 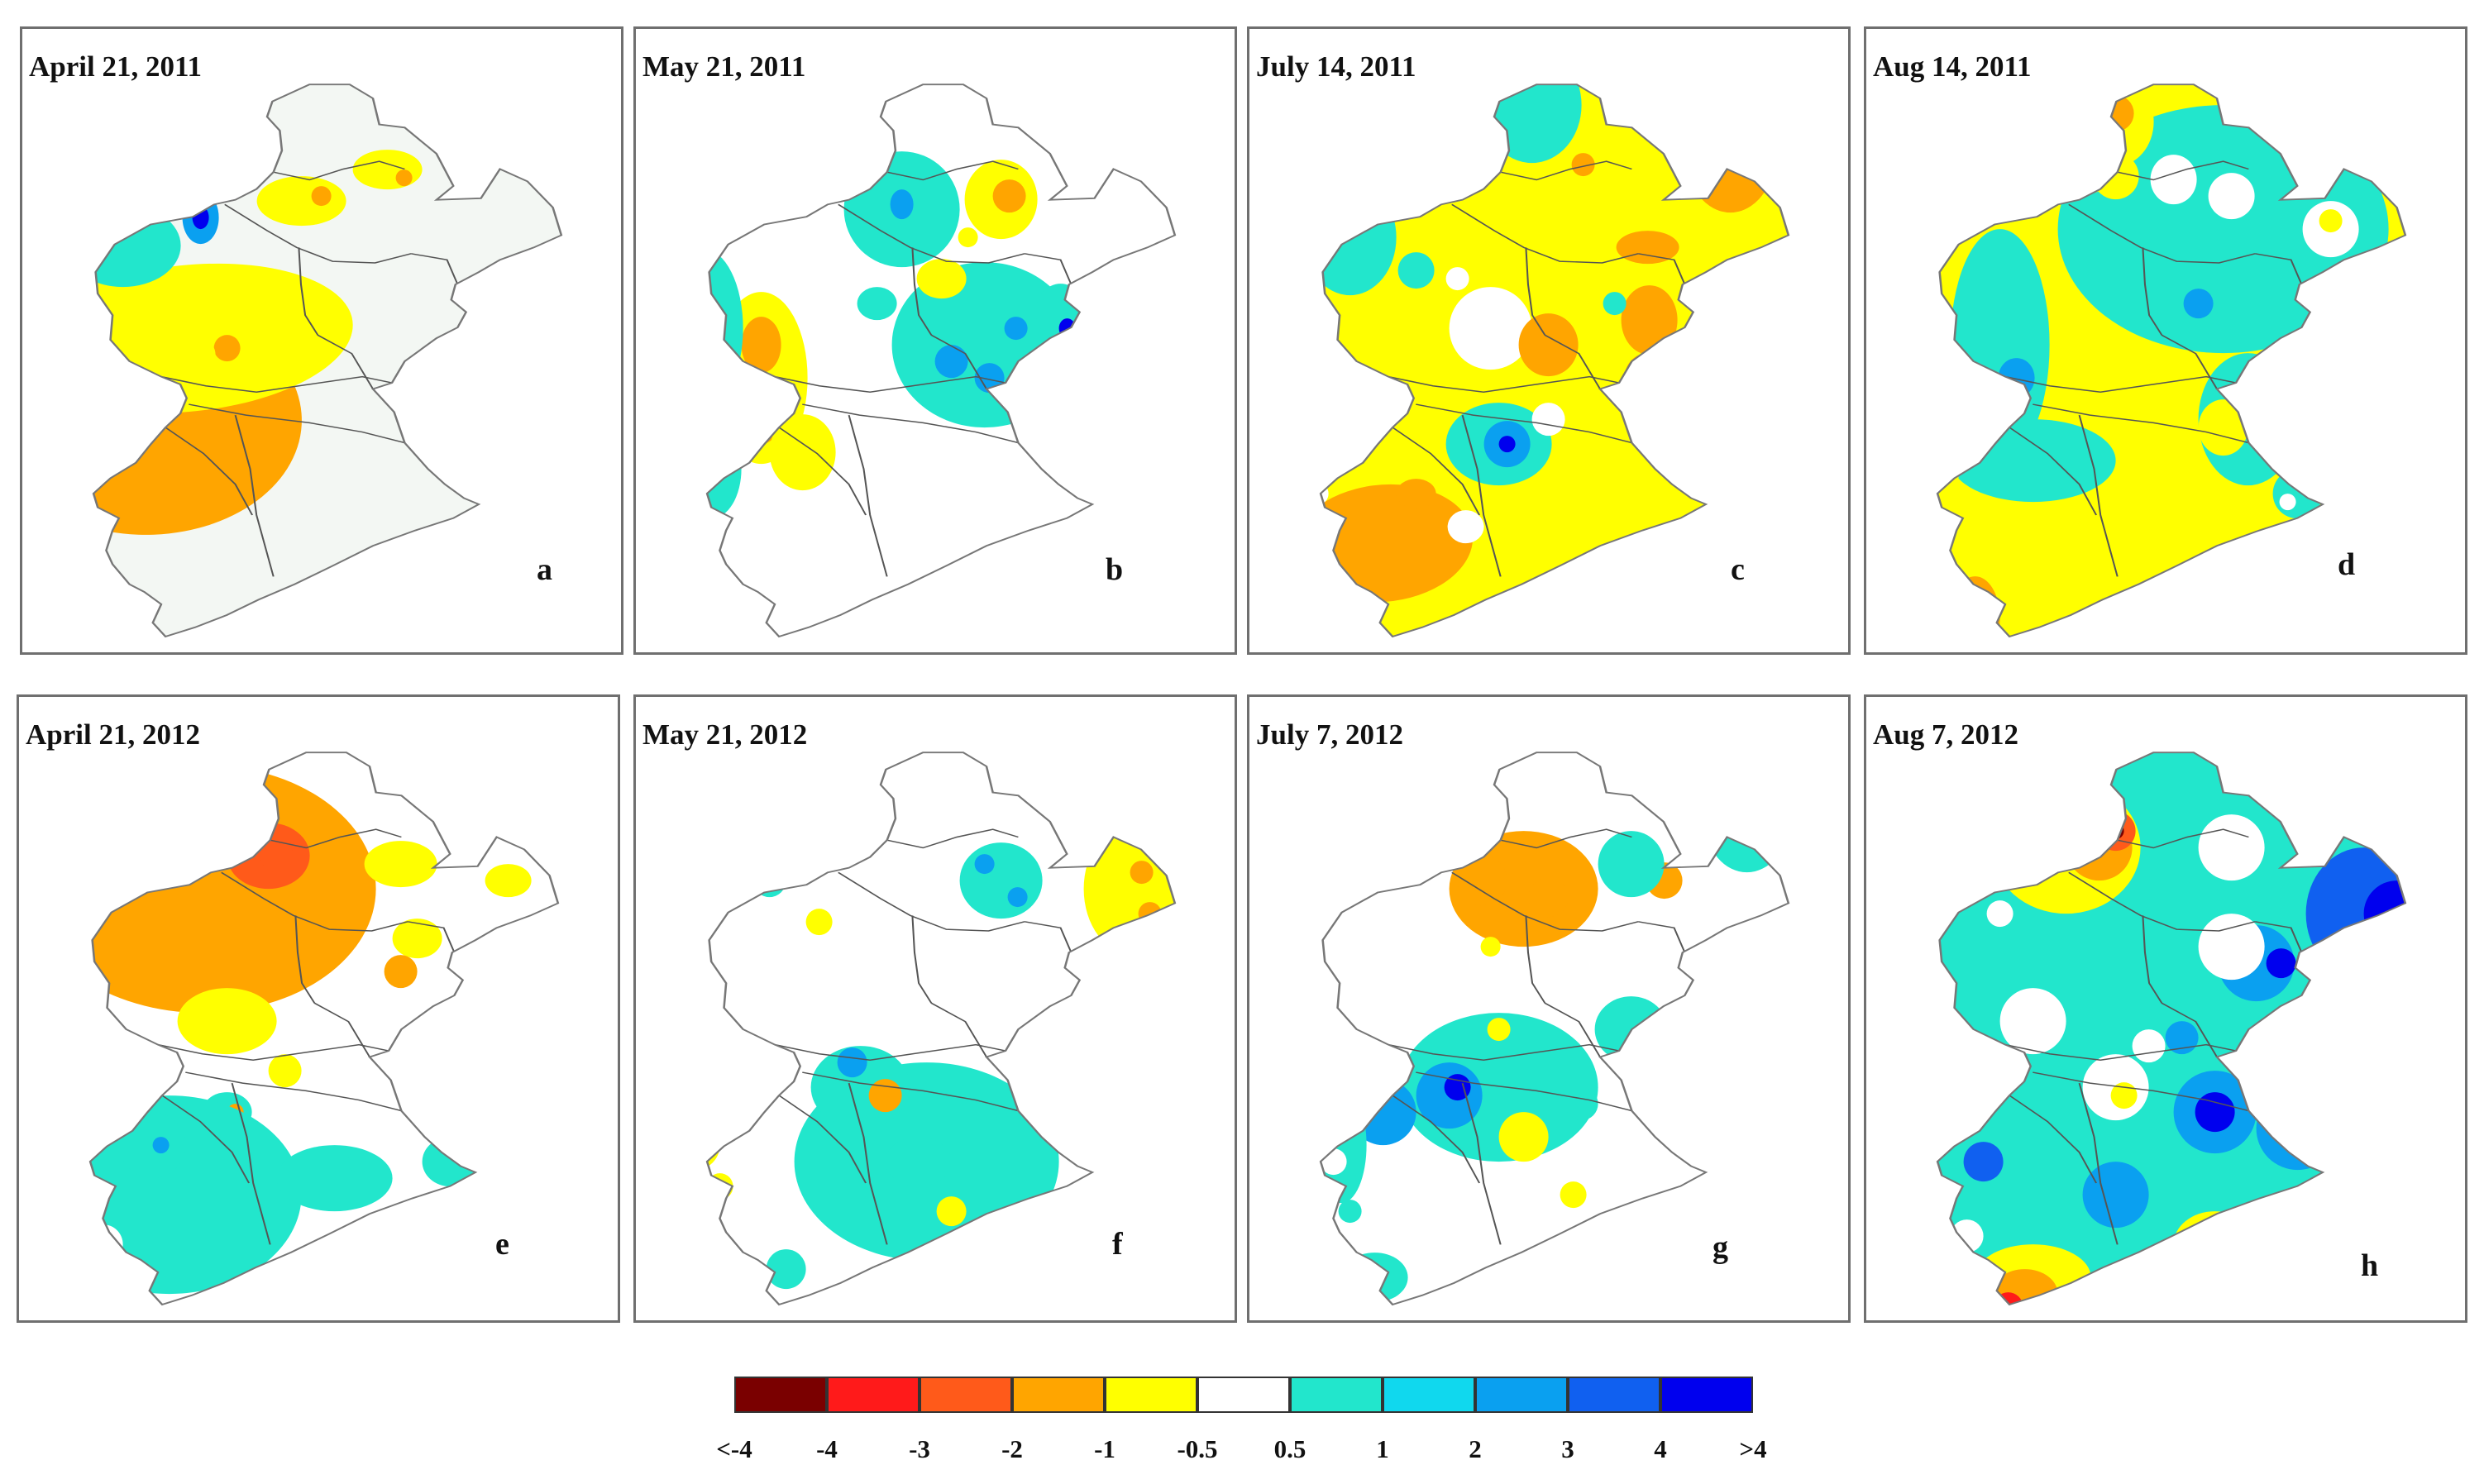 What do you see at coordinates (724, 67) in the screenshot?
I see `panel-title-b: May 21, 2011` at bounding box center [724, 67].